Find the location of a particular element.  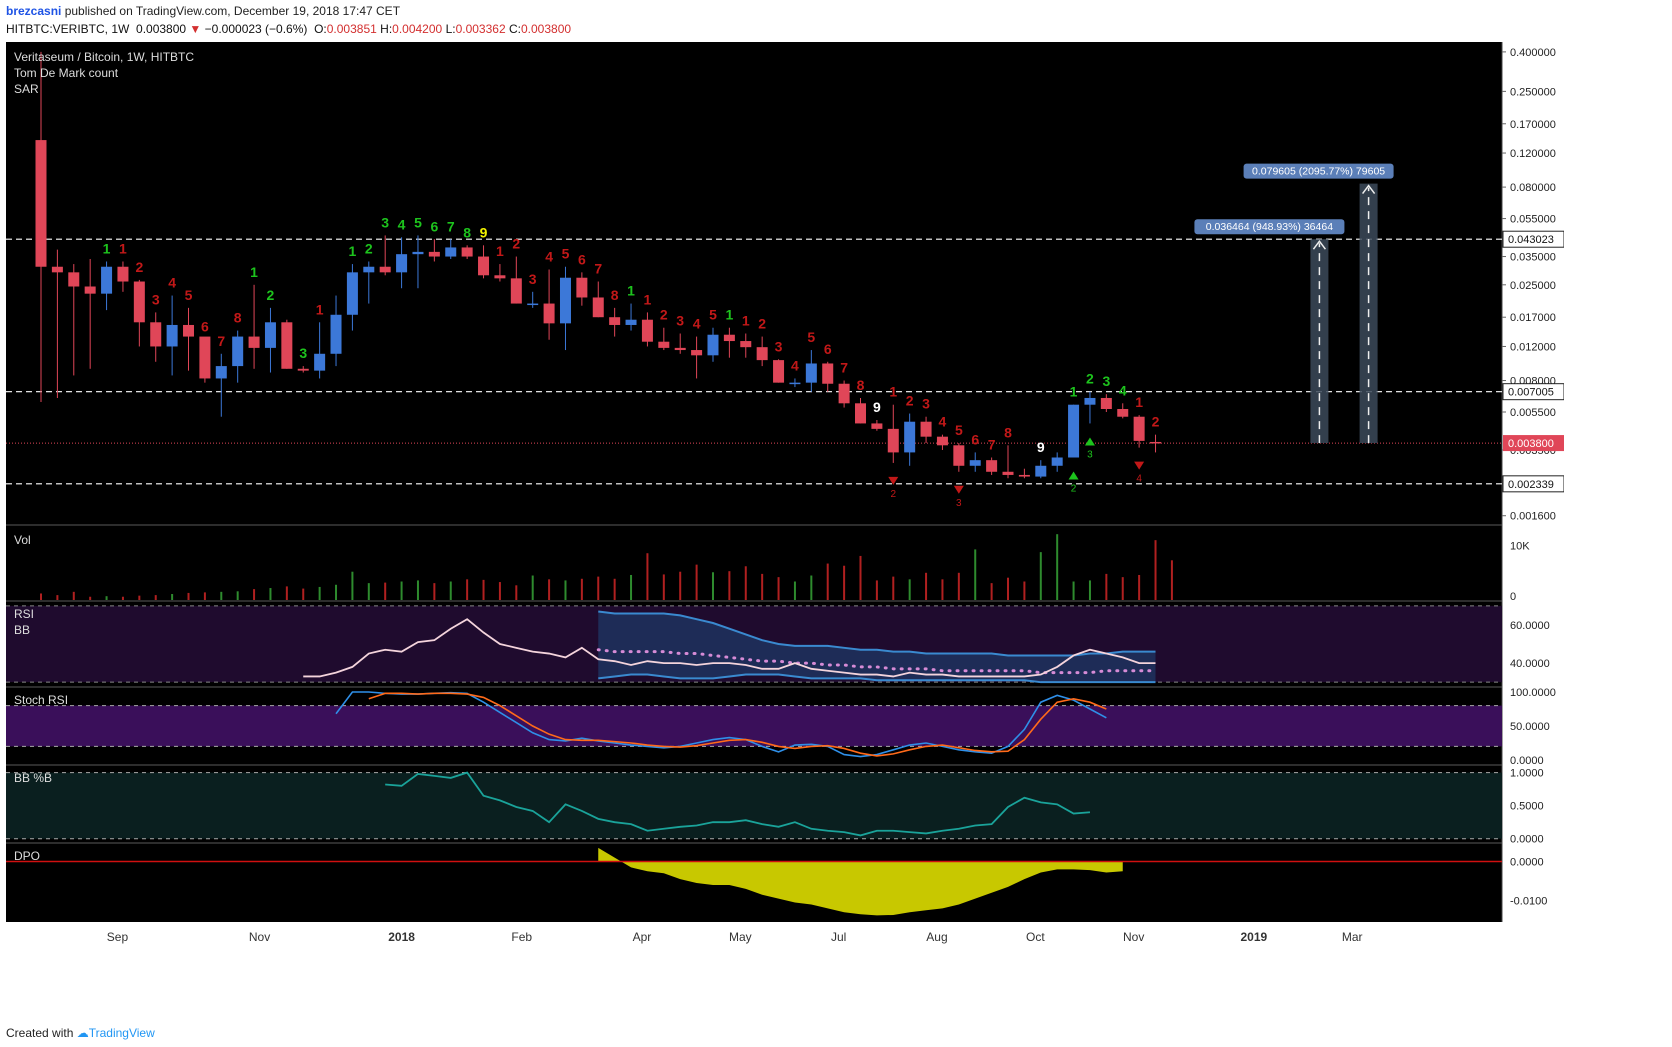

bbp-band is located at coordinates (754, 805).